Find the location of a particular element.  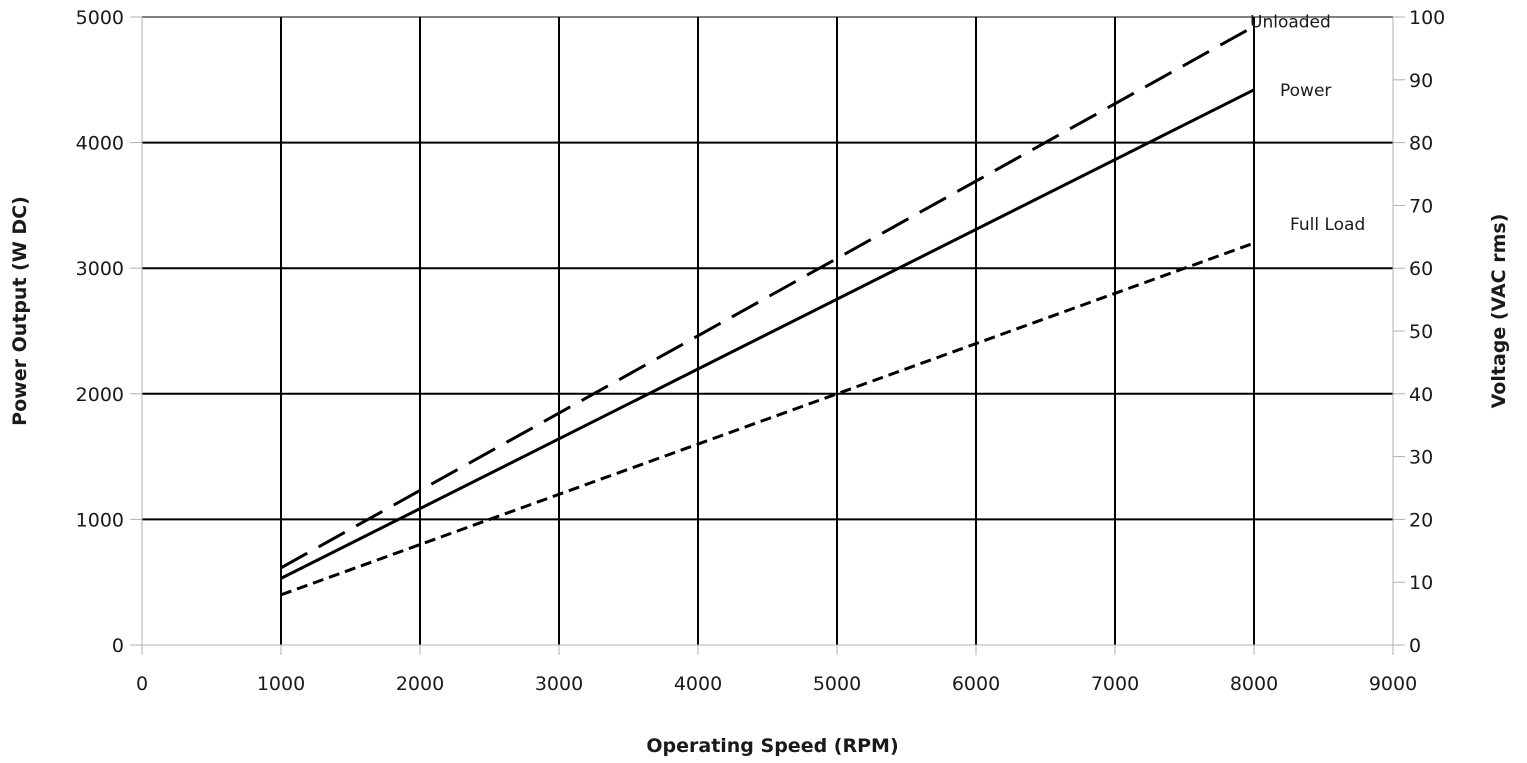

x-tick-label: 1000 is located at coordinates (281, 684).